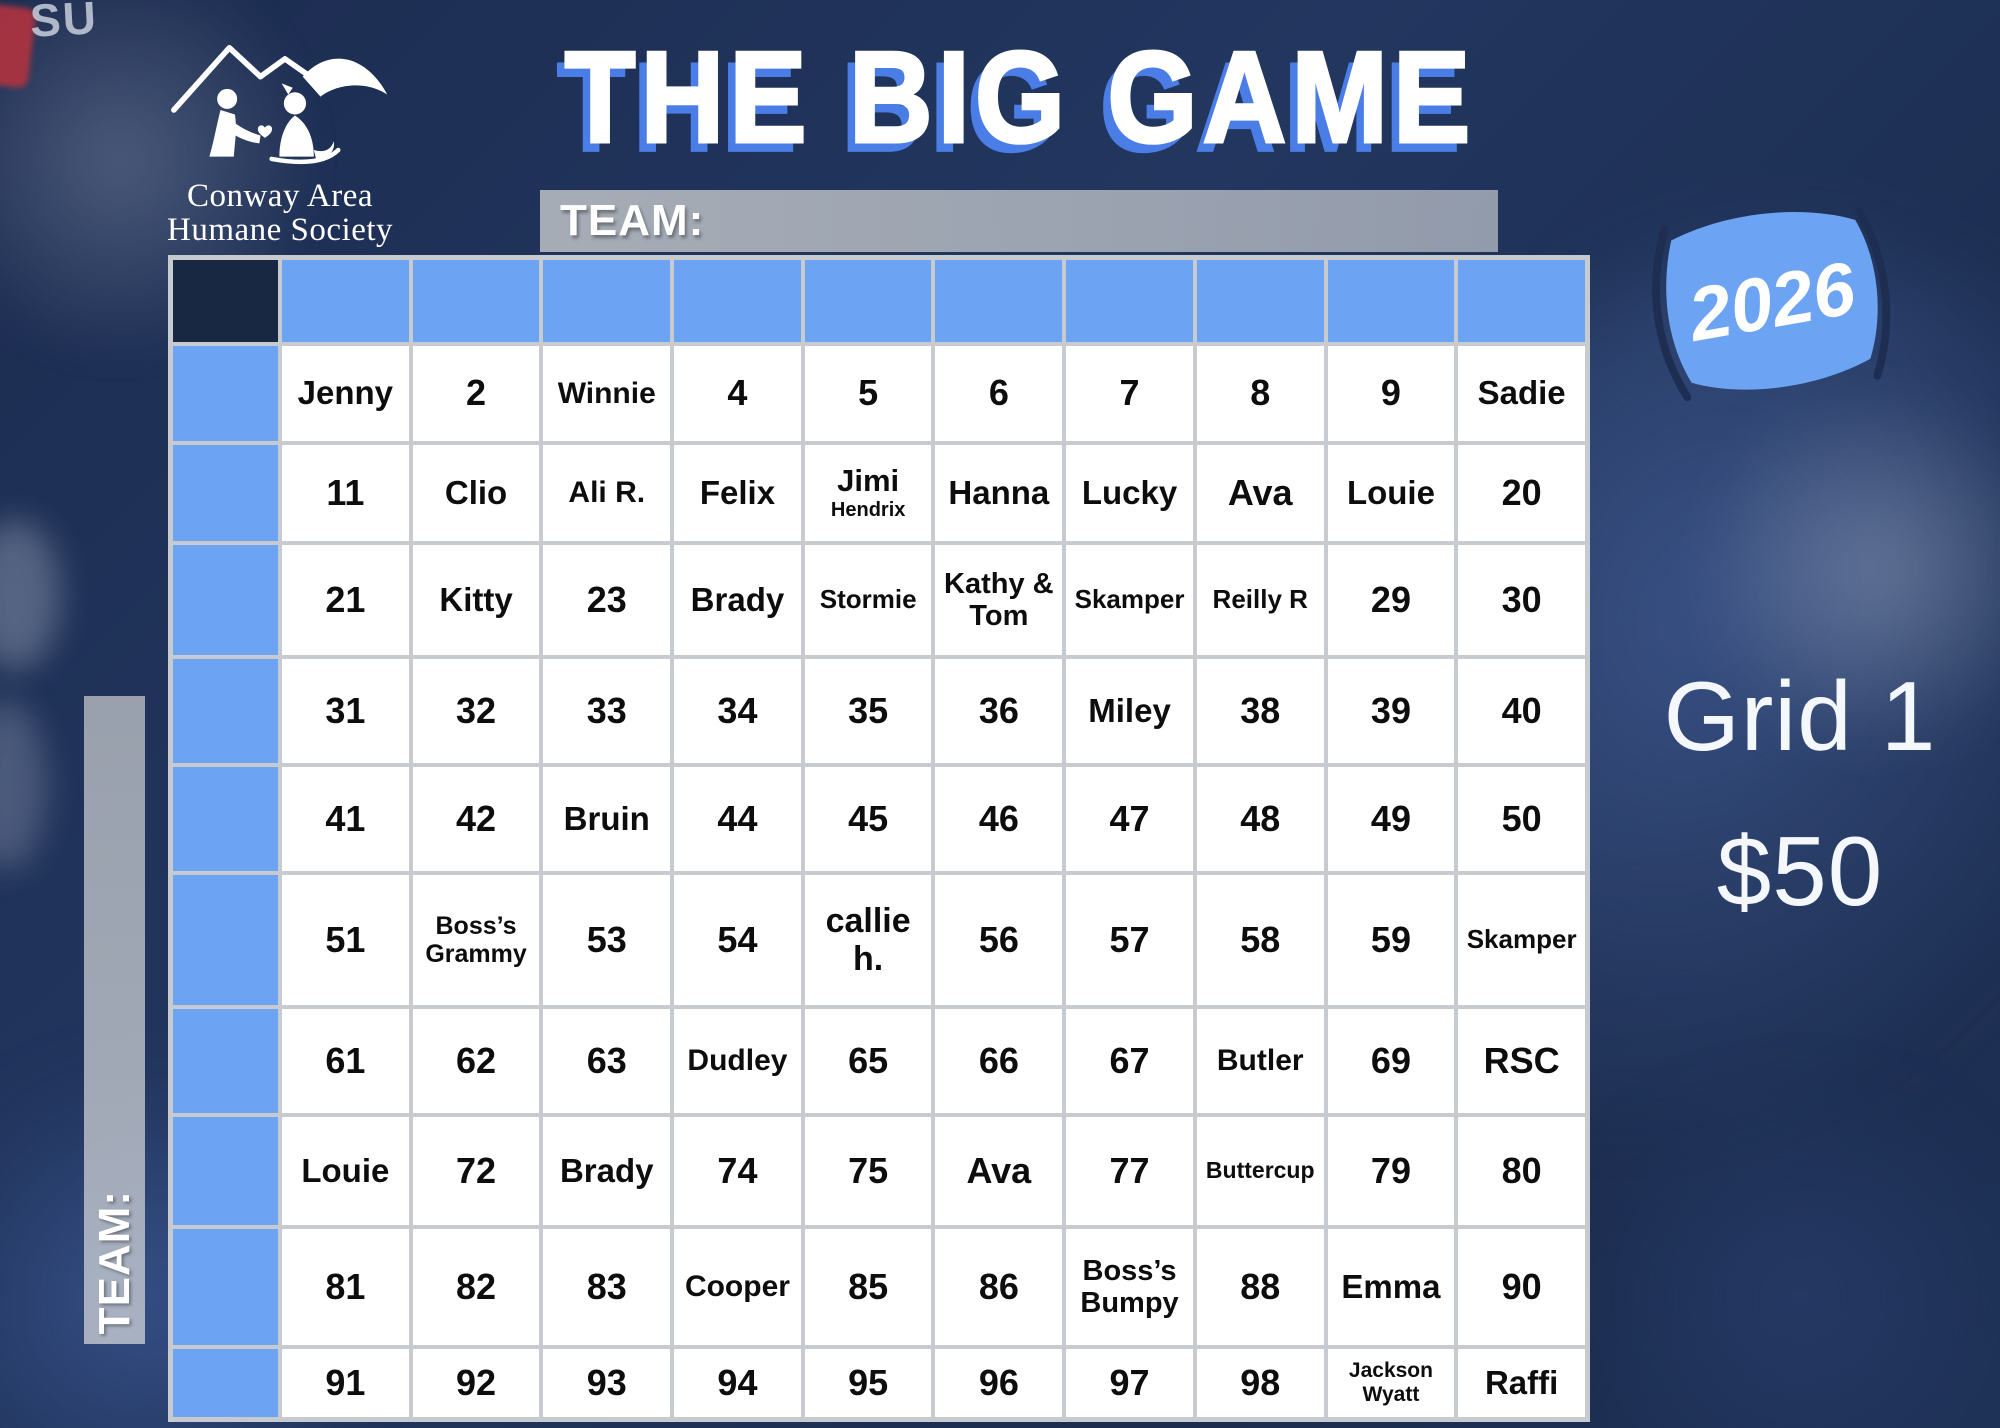  What do you see at coordinates (1391, 393) in the screenshot?
I see `grid-cell: 9` at bounding box center [1391, 393].